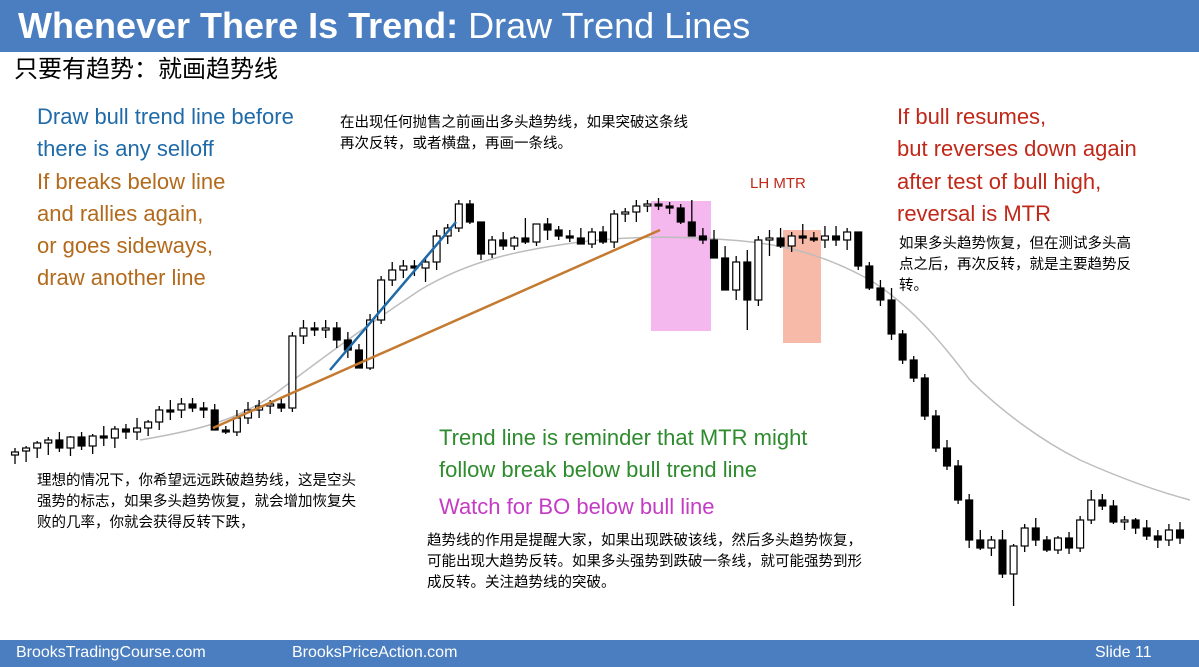 The height and width of the screenshot is (667, 1199). What do you see at coordinates (974, 213) in the screenshot?
I see `note-resume-4: reversal is MTR` at bounding box center [974, 213].